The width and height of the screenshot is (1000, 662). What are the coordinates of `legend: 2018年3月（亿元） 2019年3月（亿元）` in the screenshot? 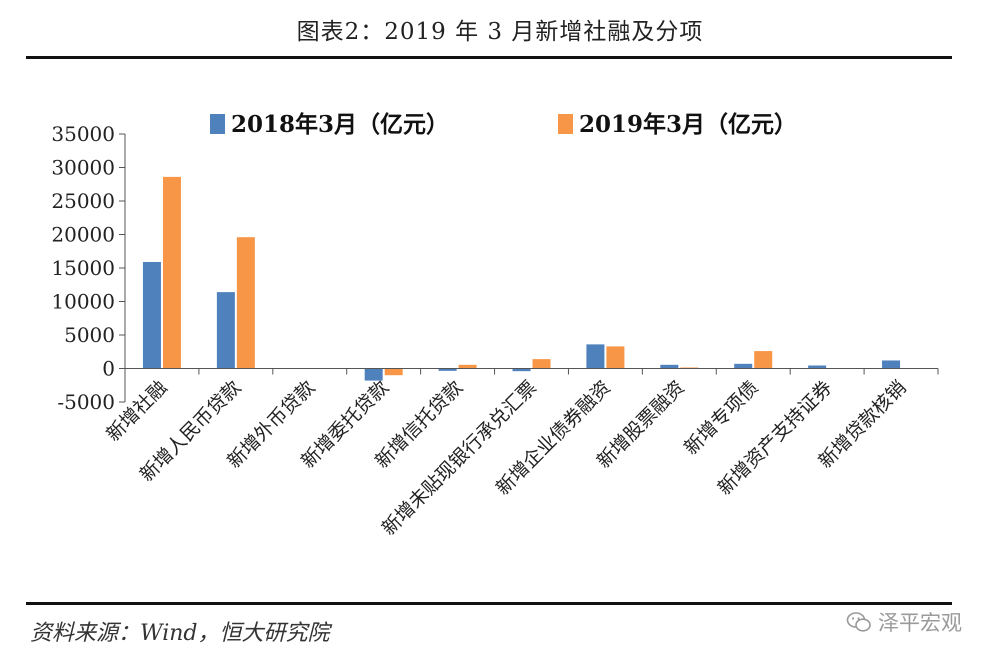 It's located at (503, 124).